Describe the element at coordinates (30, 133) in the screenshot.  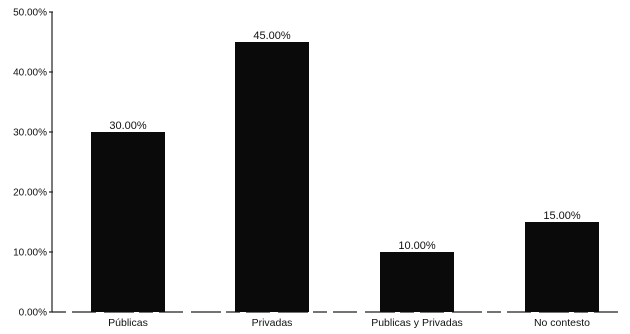
I see `y-tick-label: 30.00%` at that location.